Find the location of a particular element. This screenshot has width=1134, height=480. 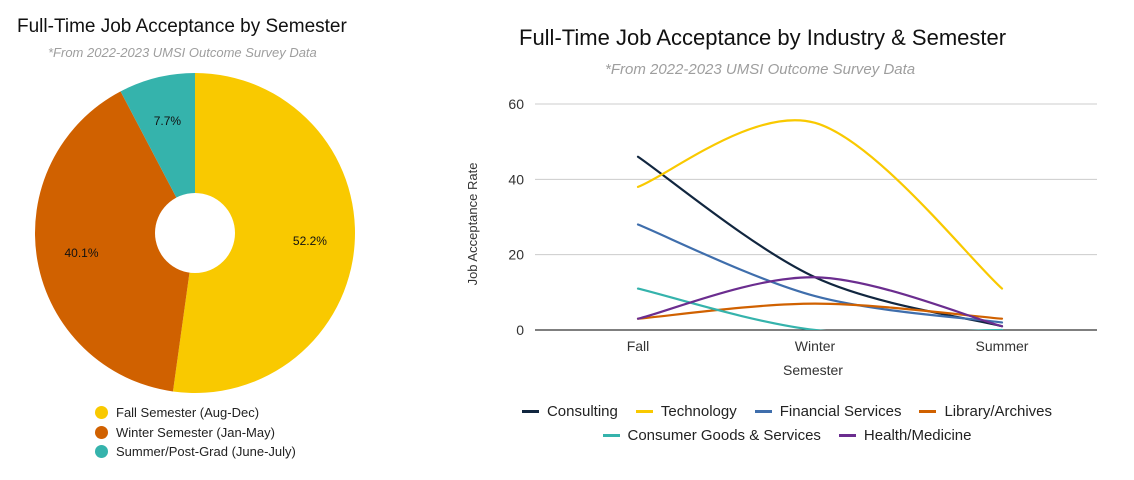

pie-slice-value-label: 7.7% is located at coordinates (168, 121).